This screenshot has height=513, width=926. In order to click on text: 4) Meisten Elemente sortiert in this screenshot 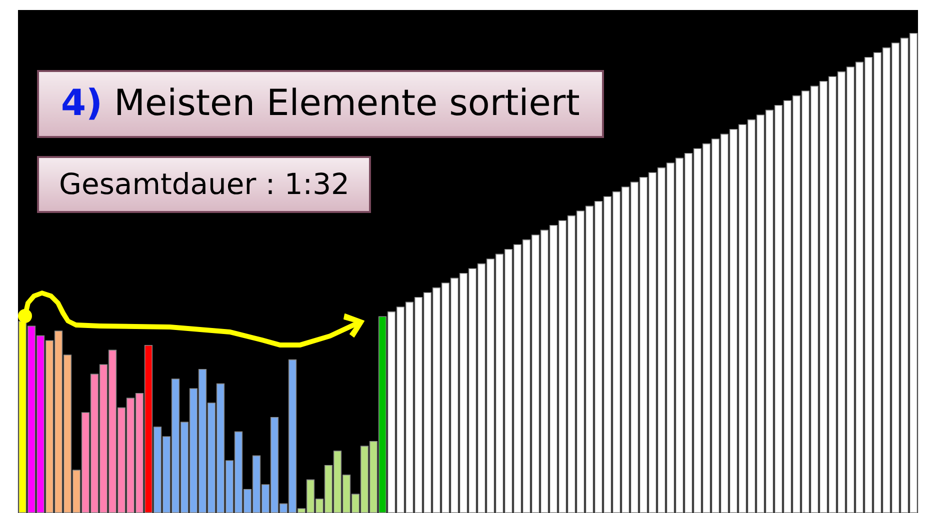, I will do `click(320, 104)`.